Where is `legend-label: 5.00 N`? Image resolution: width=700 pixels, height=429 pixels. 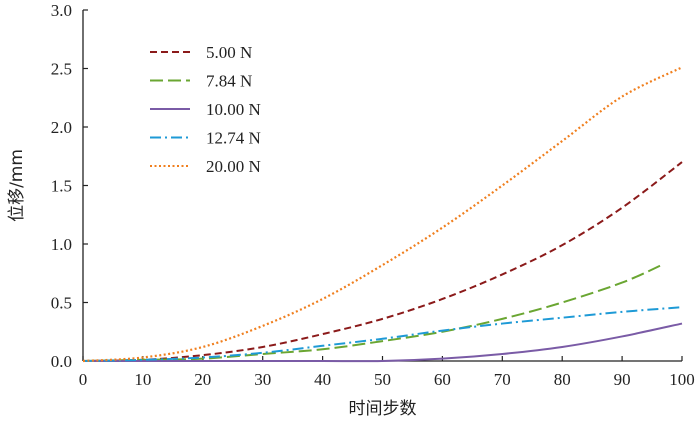
legend-label: 5.00 N is located at coordinates (229, 52).